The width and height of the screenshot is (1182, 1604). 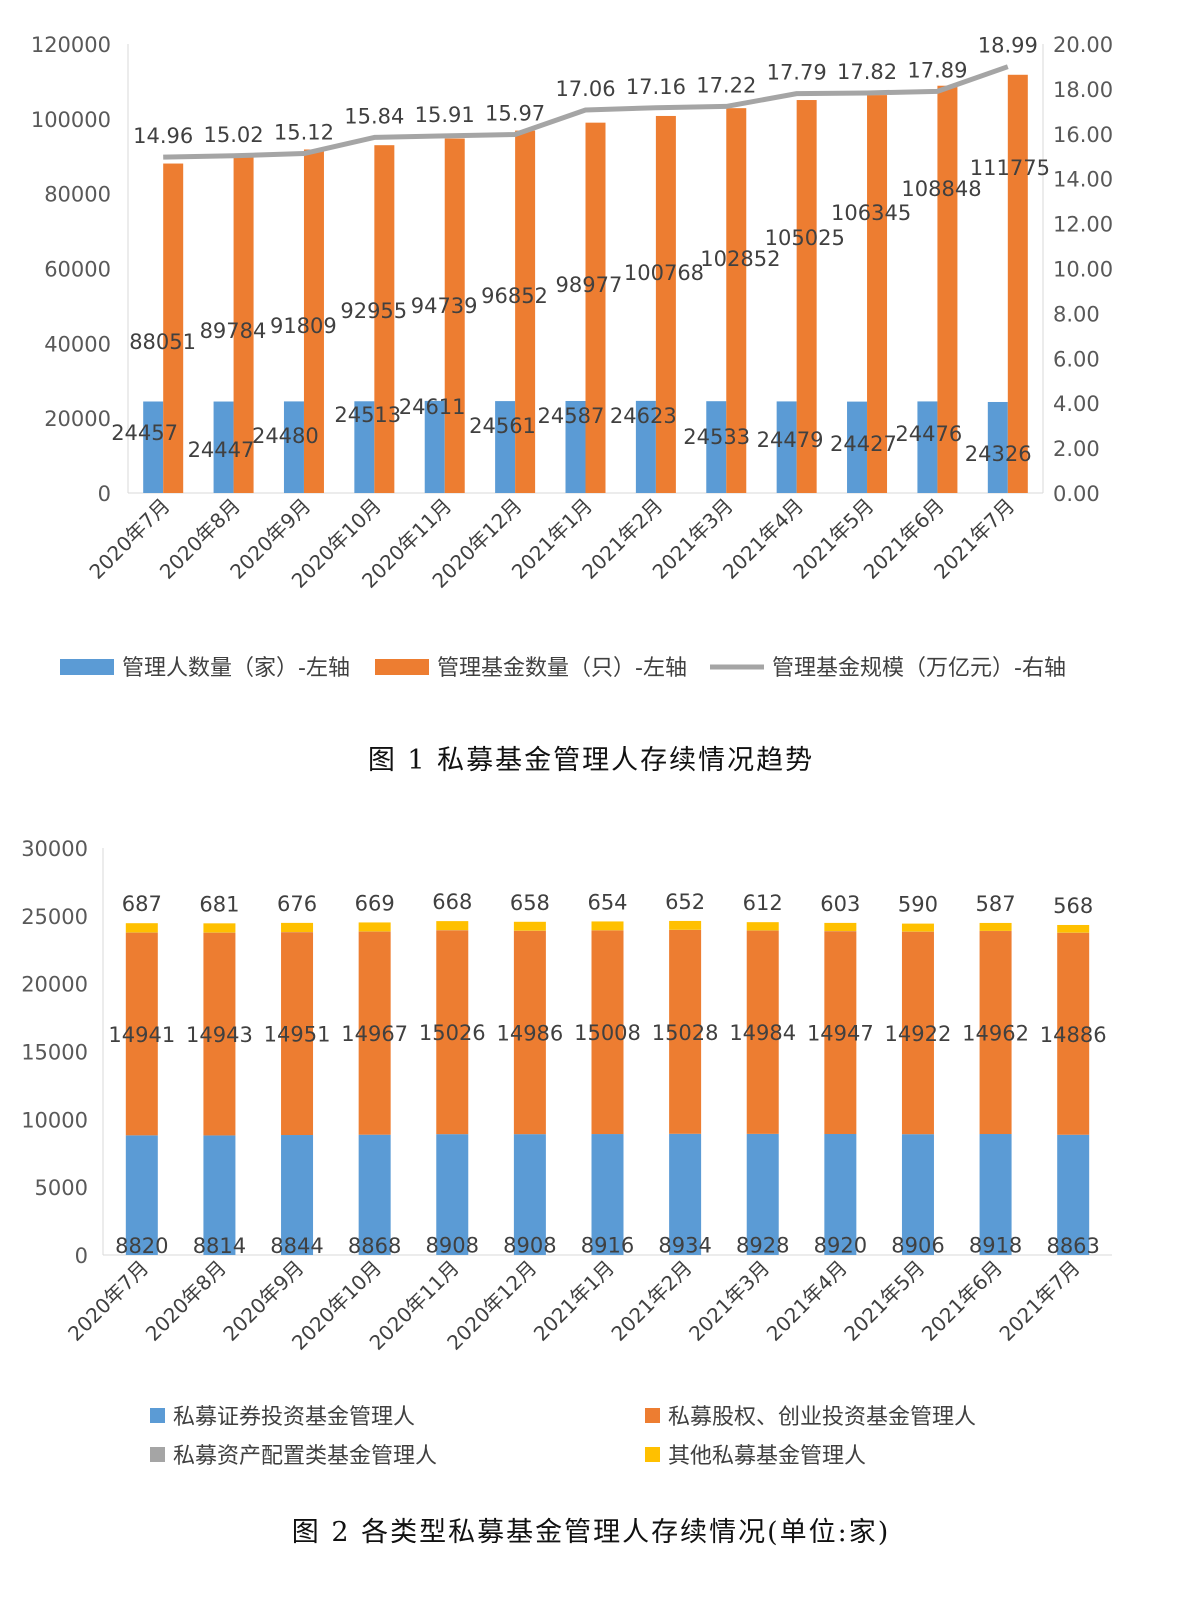 What do you see at coordinates (586, 112) in the screenshot?
I see `line-fund-scale` at bounding box center [586, 112].